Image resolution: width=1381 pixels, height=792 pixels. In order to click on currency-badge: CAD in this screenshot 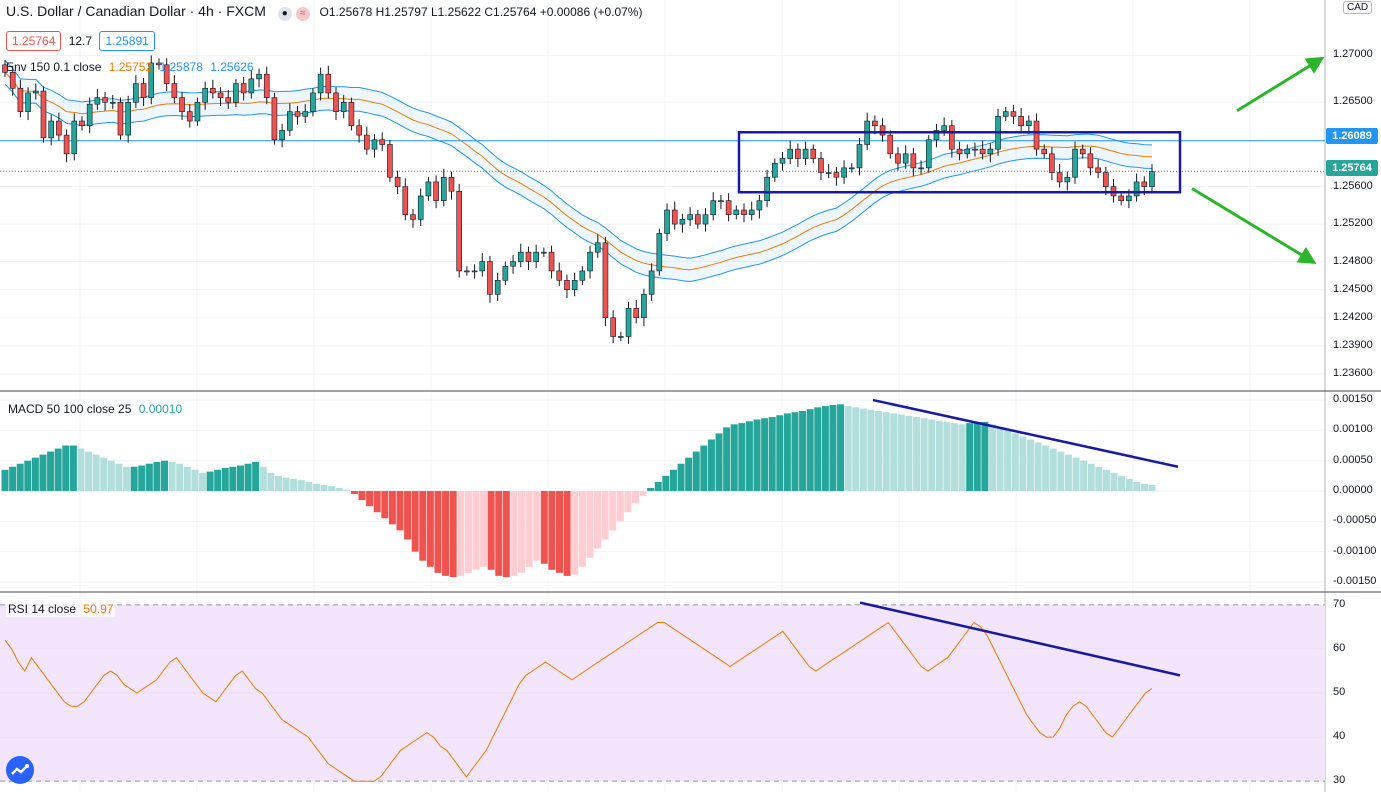, I will do `click(1358, 7)`.